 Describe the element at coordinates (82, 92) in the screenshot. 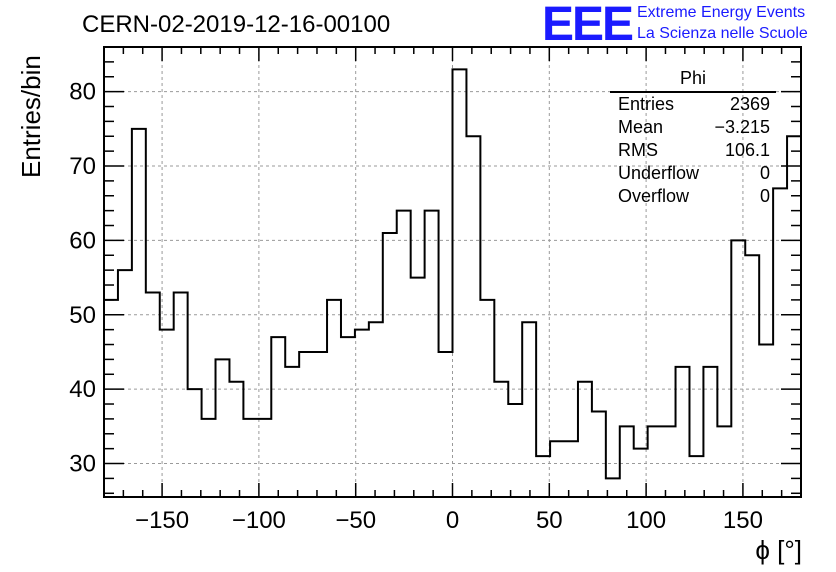

I see `y-tick-label: 80` at that location.